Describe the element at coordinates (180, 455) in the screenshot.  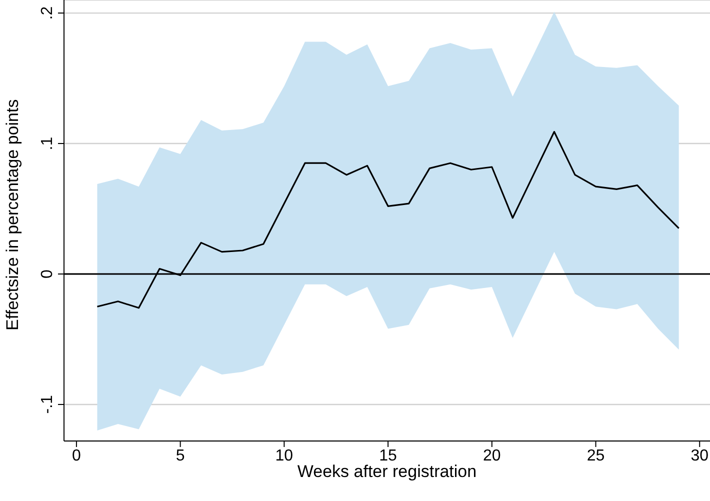
I see `x-tick-label: 5` at that location.